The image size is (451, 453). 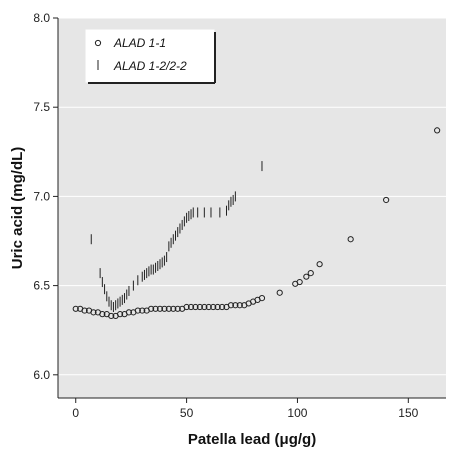 What do you see at coordinates (41, 107) in the screenshot?
I see `y-tick-label: 7.5` at bounding box center [41, 107].